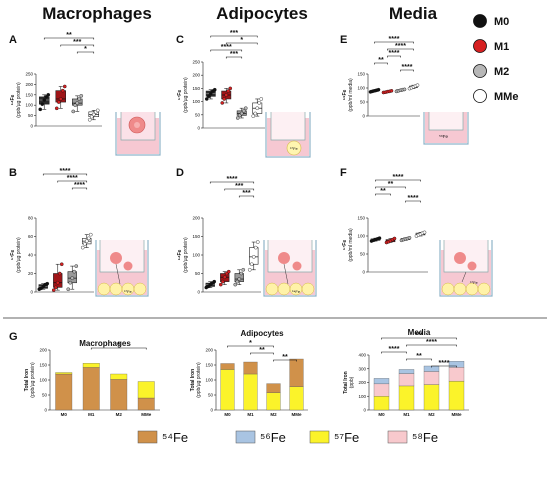 The image size is (550, 480). I want to click on schematic-f: ⁵⁷Fe, so click(466, 268).